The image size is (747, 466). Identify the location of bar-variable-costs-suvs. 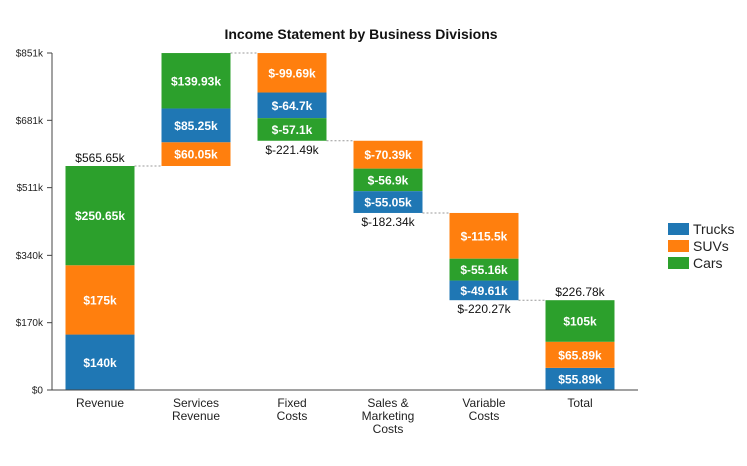
(484, 235).